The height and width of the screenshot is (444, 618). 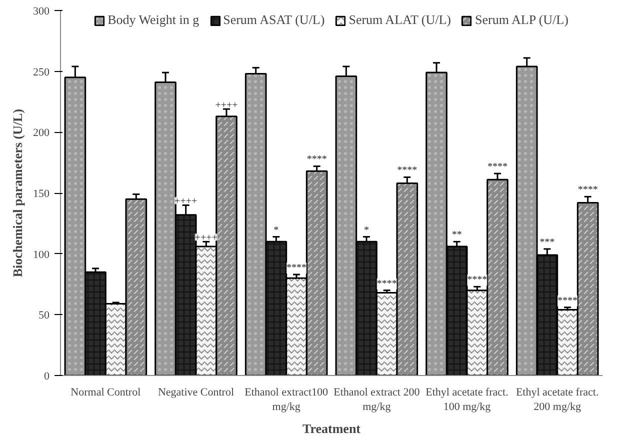 What do you see at coordinates (400, 20) in the screenshot?
I see `legend-label: Serum ALAT (U/L)` at bounding box center [400, 20].